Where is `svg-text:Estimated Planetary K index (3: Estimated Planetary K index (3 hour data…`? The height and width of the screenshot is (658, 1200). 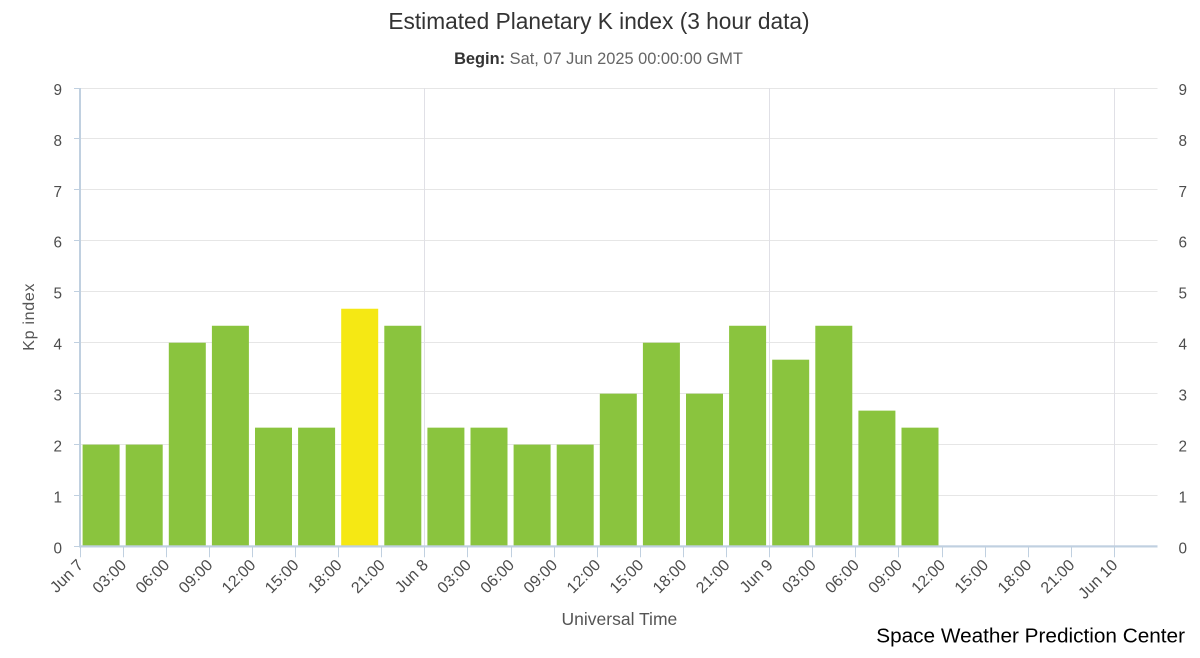 svg-text:Estimated Planetary K index (3: Estimated Planetary K index (3 hour data… is located at coordinates (598, 21).